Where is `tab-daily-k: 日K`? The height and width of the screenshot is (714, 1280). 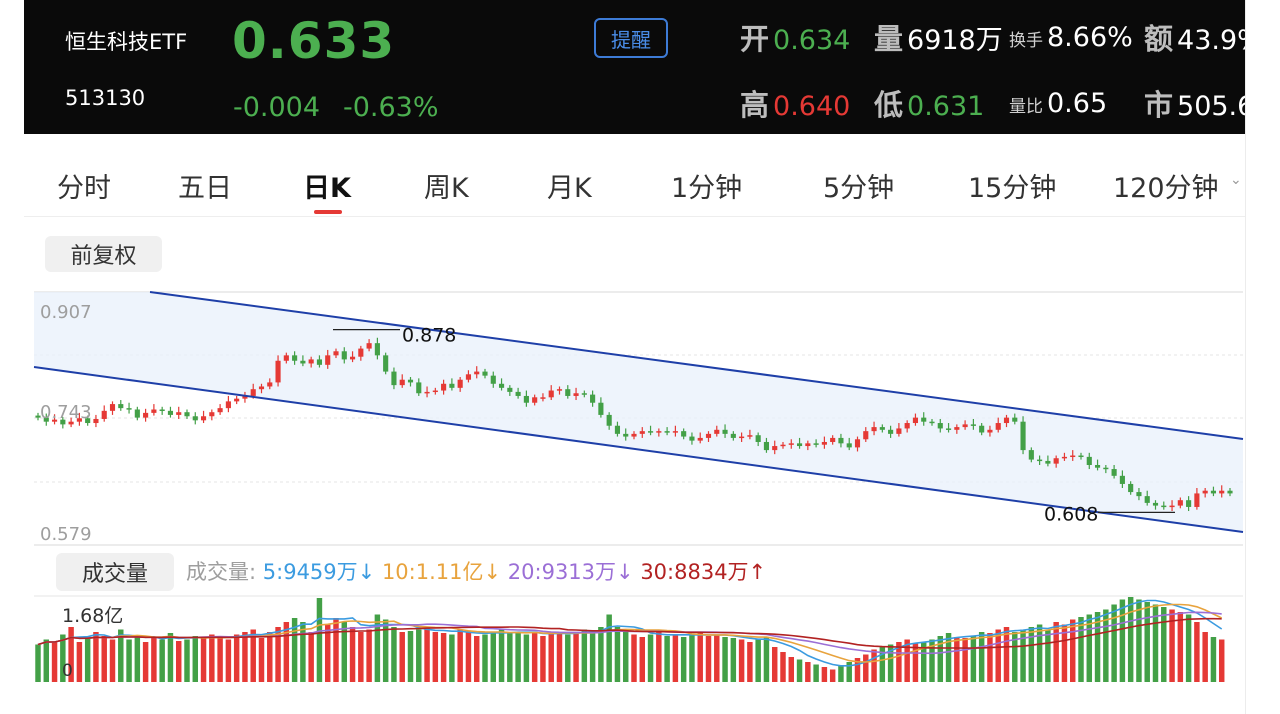
tab-daily-k: 日K is located at coordinates (327, 188).